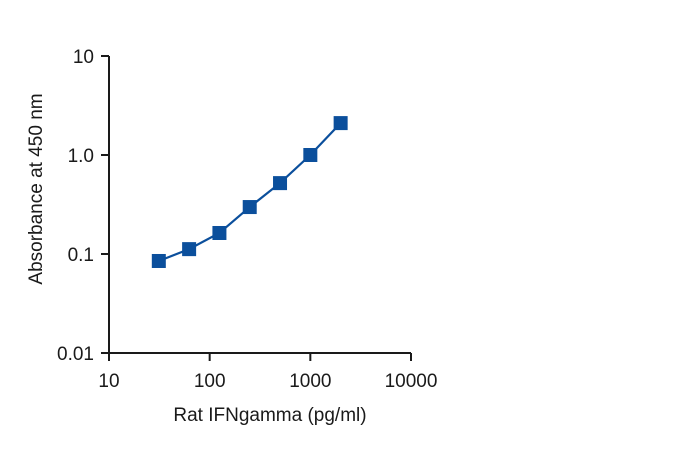 This screenshot has height=449, width=700. What do you see at coordinates (267, 372) in the screenshot?
I see `x-ticks: 10 100 1000 10000` at bounding box center [267, 372].